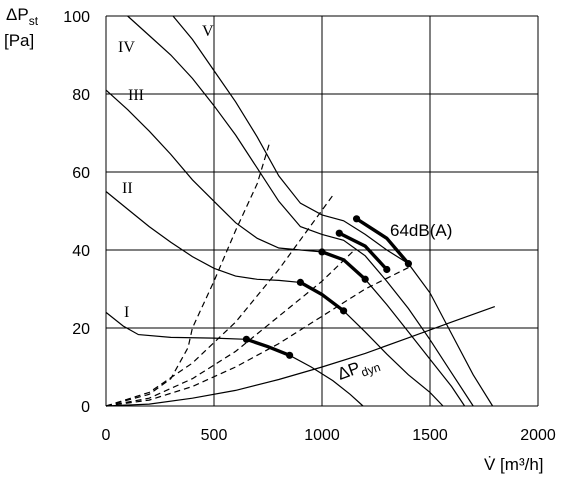  Describe the element at coordinates (126, 312) in the screenshot. I see `curve-label-I: I` at that location.